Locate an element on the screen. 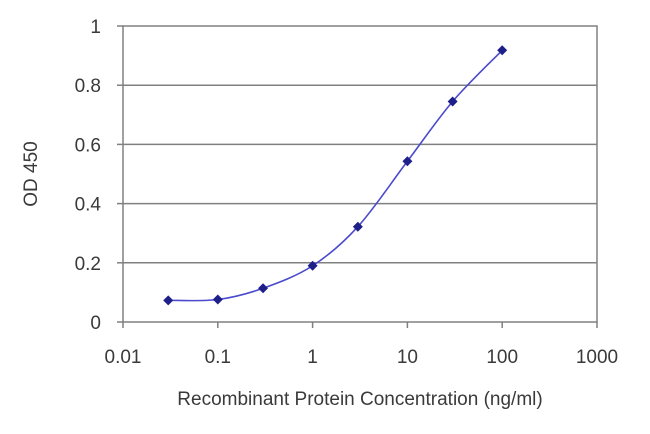 This screenshot has width=650, height=434. x-tick-label-1: 0.1 is located at coordinates (218, 357).